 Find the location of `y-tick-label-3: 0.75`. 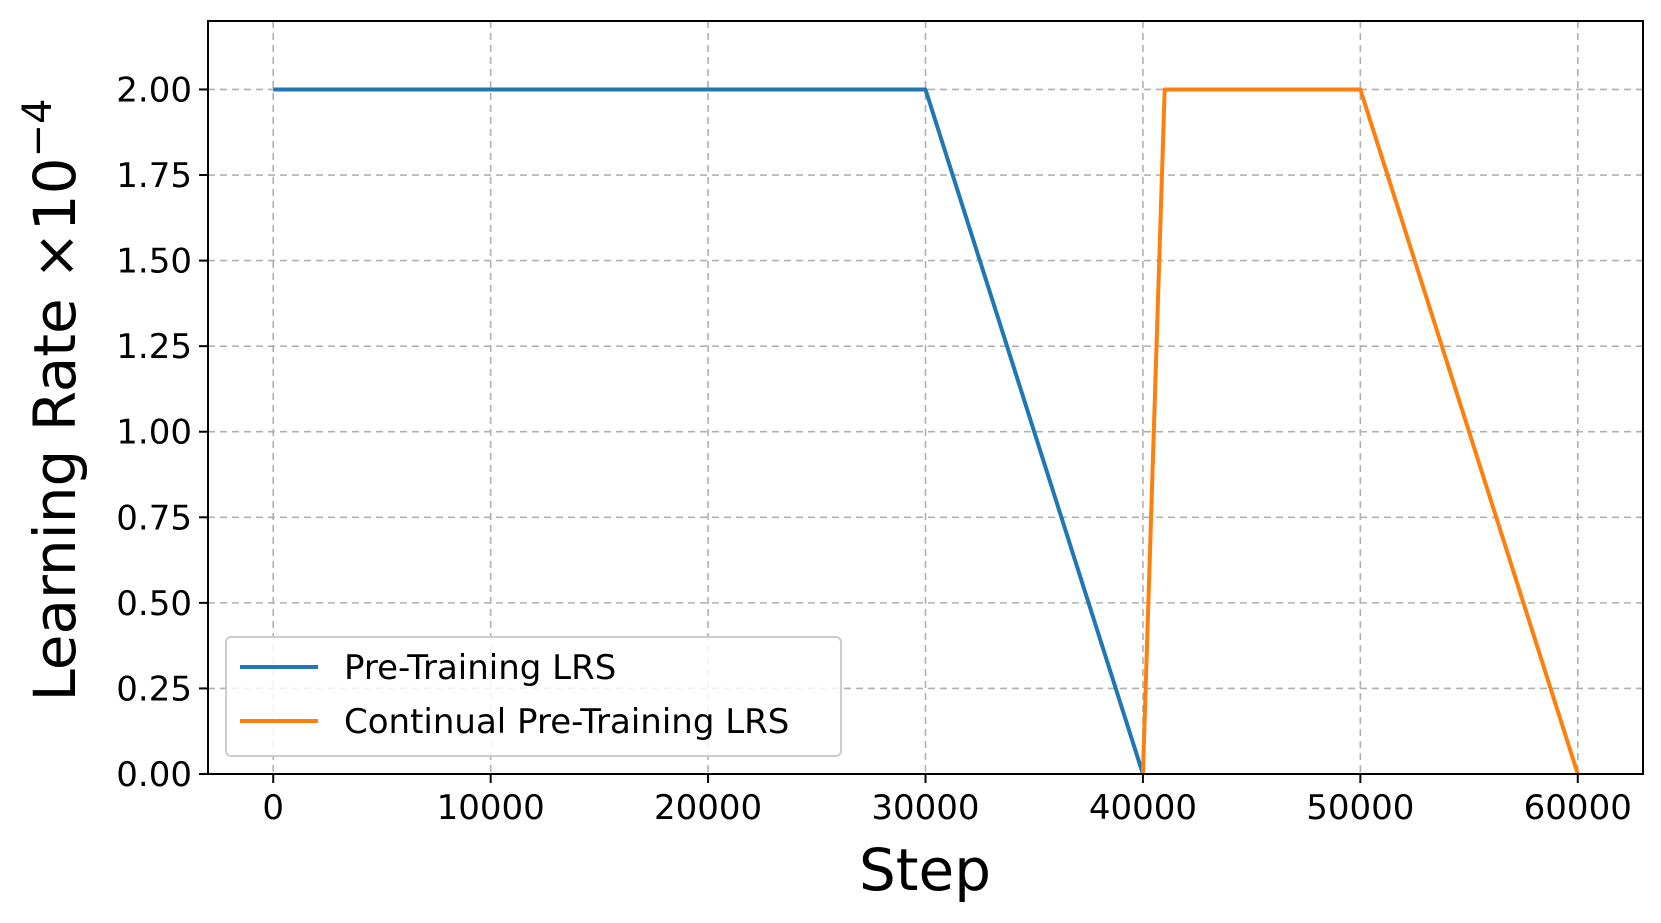

y-tick-label-3: 0.75 is located at coordinates (154, 518).